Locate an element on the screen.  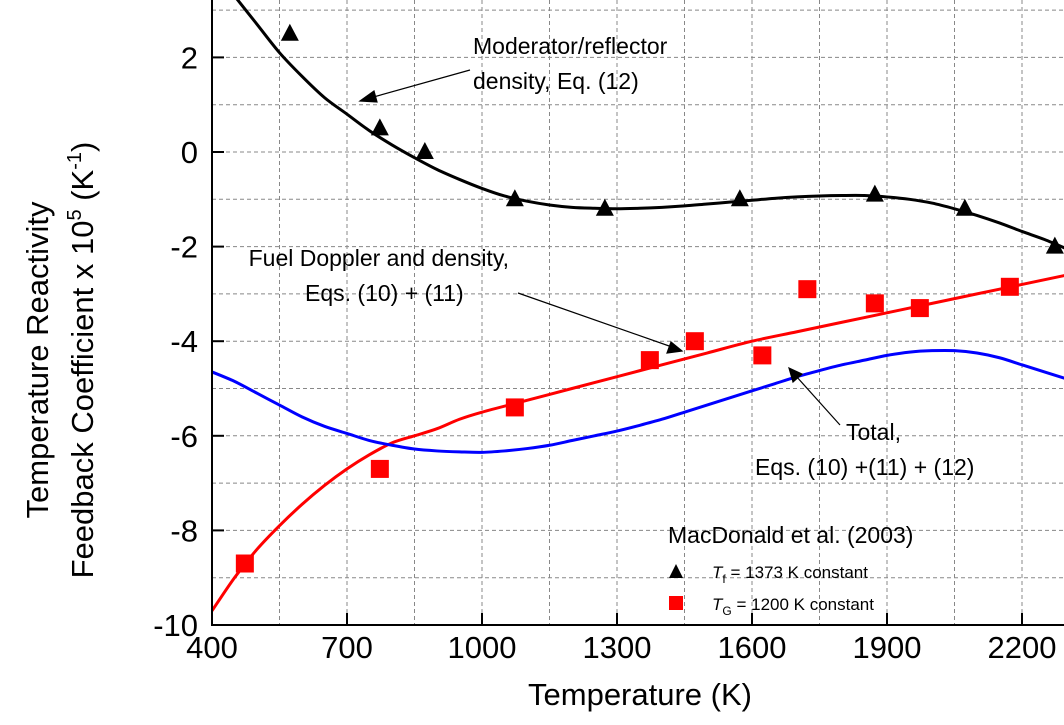
legend-entry-square-sub: G is located at coordinates (726, 611).